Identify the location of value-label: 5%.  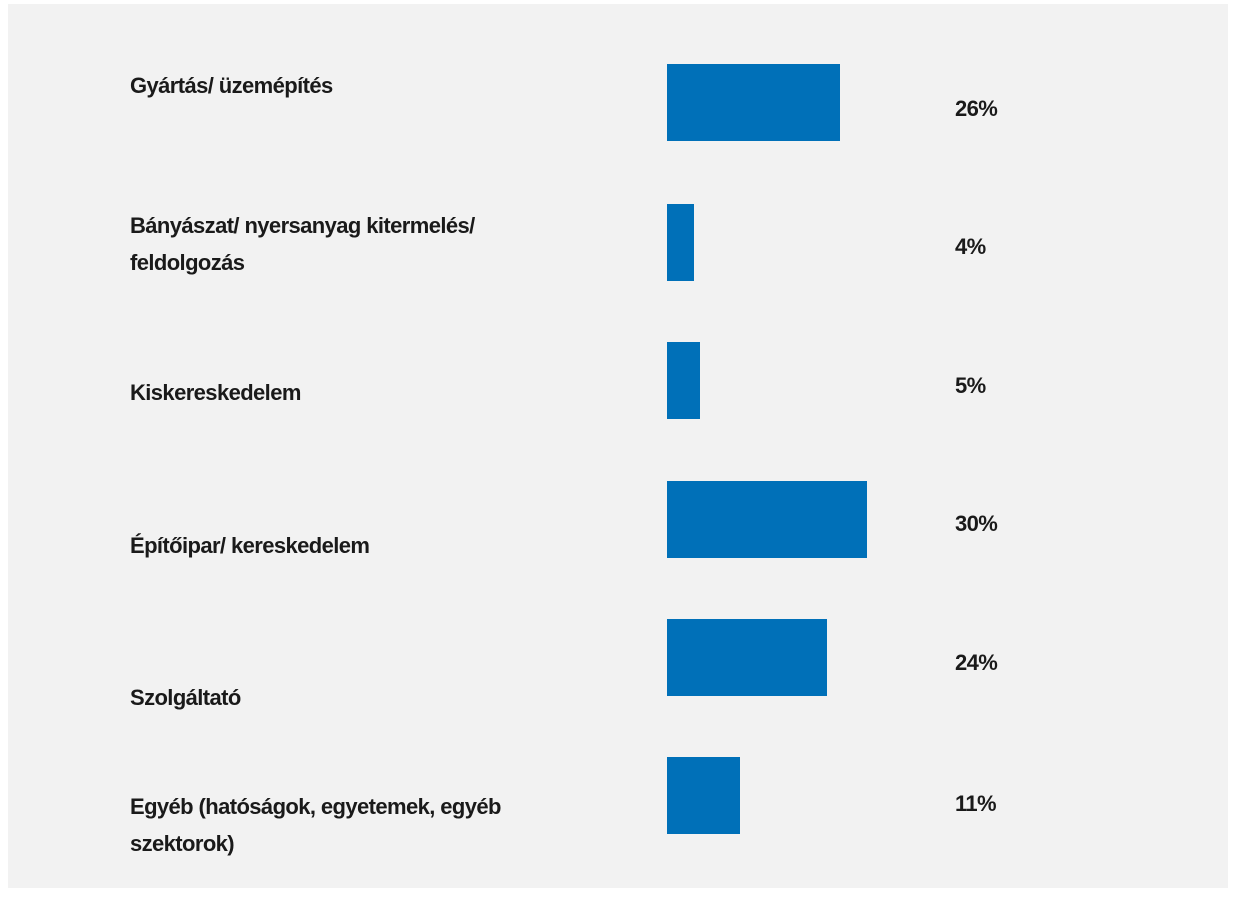
(970, 385).